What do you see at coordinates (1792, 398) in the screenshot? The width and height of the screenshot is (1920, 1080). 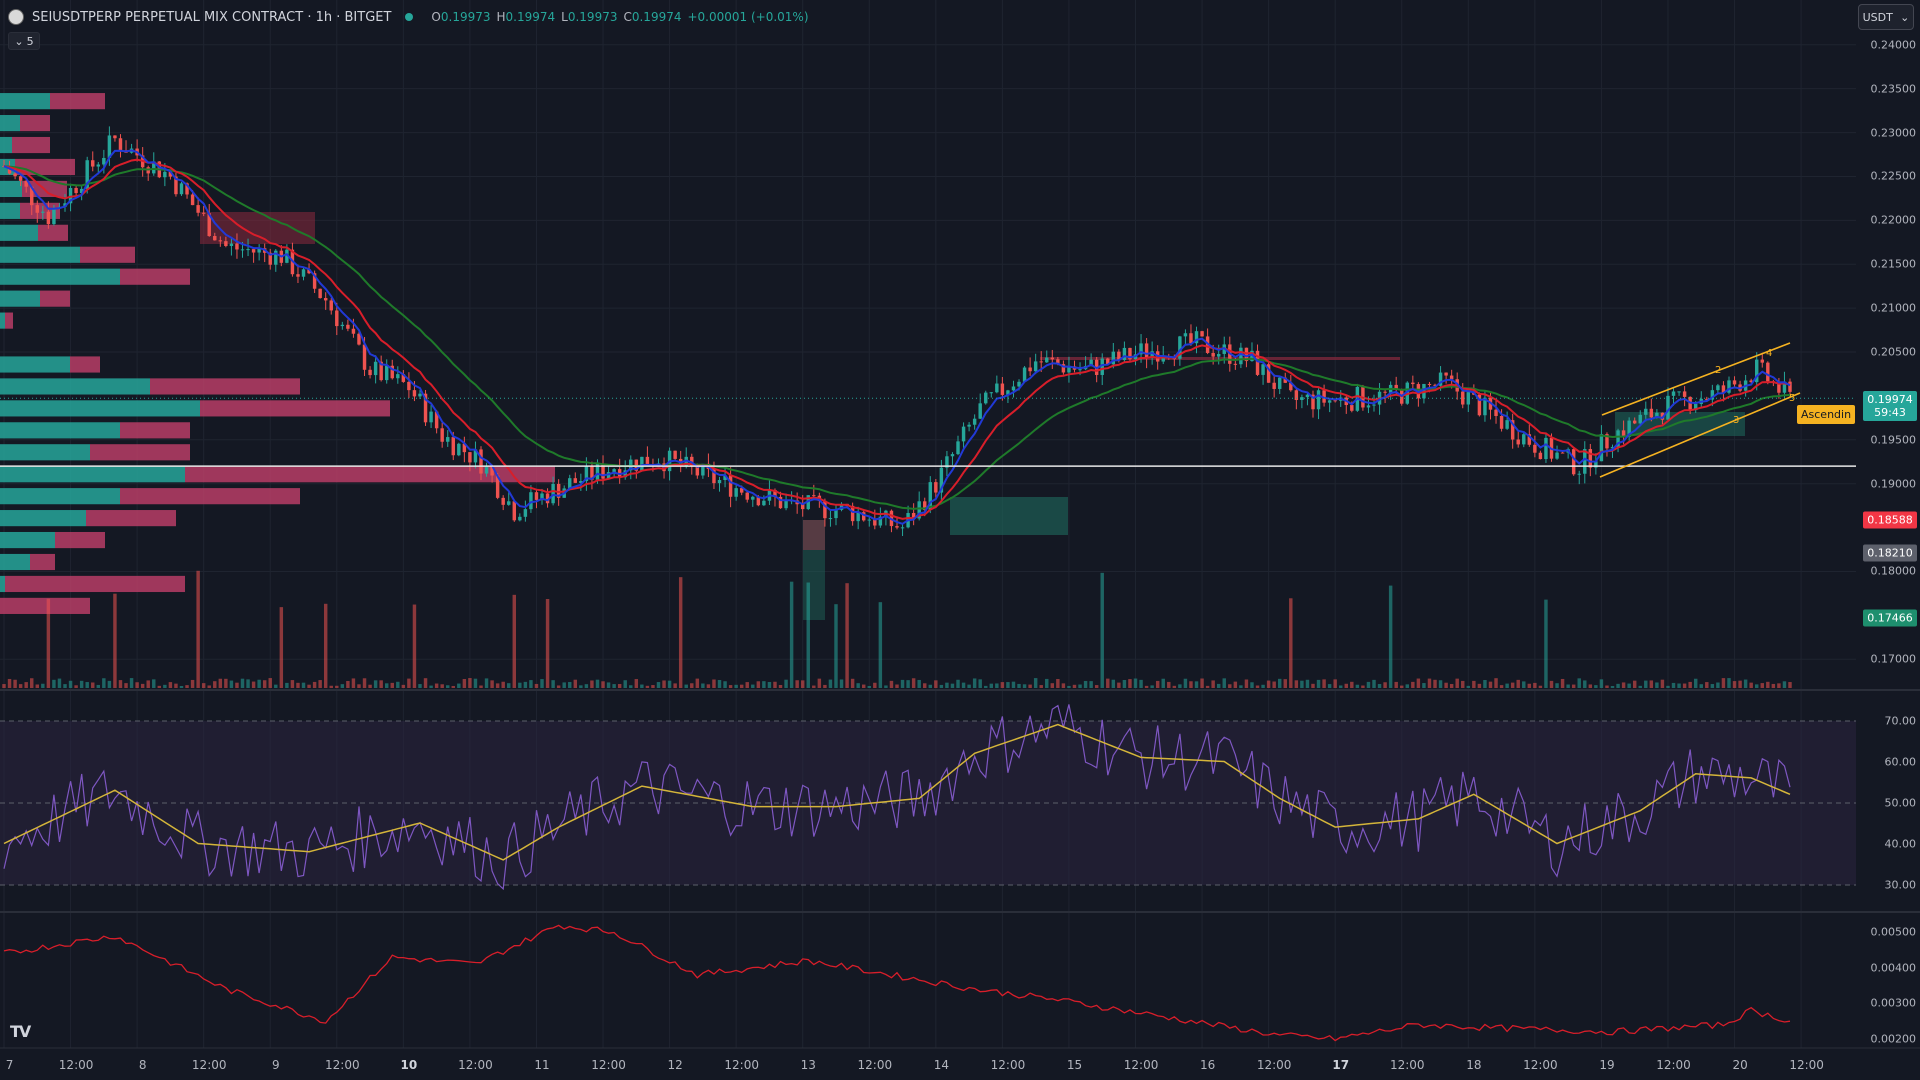 I see `pattern-point: 5` at bounding box center [1792, 398].